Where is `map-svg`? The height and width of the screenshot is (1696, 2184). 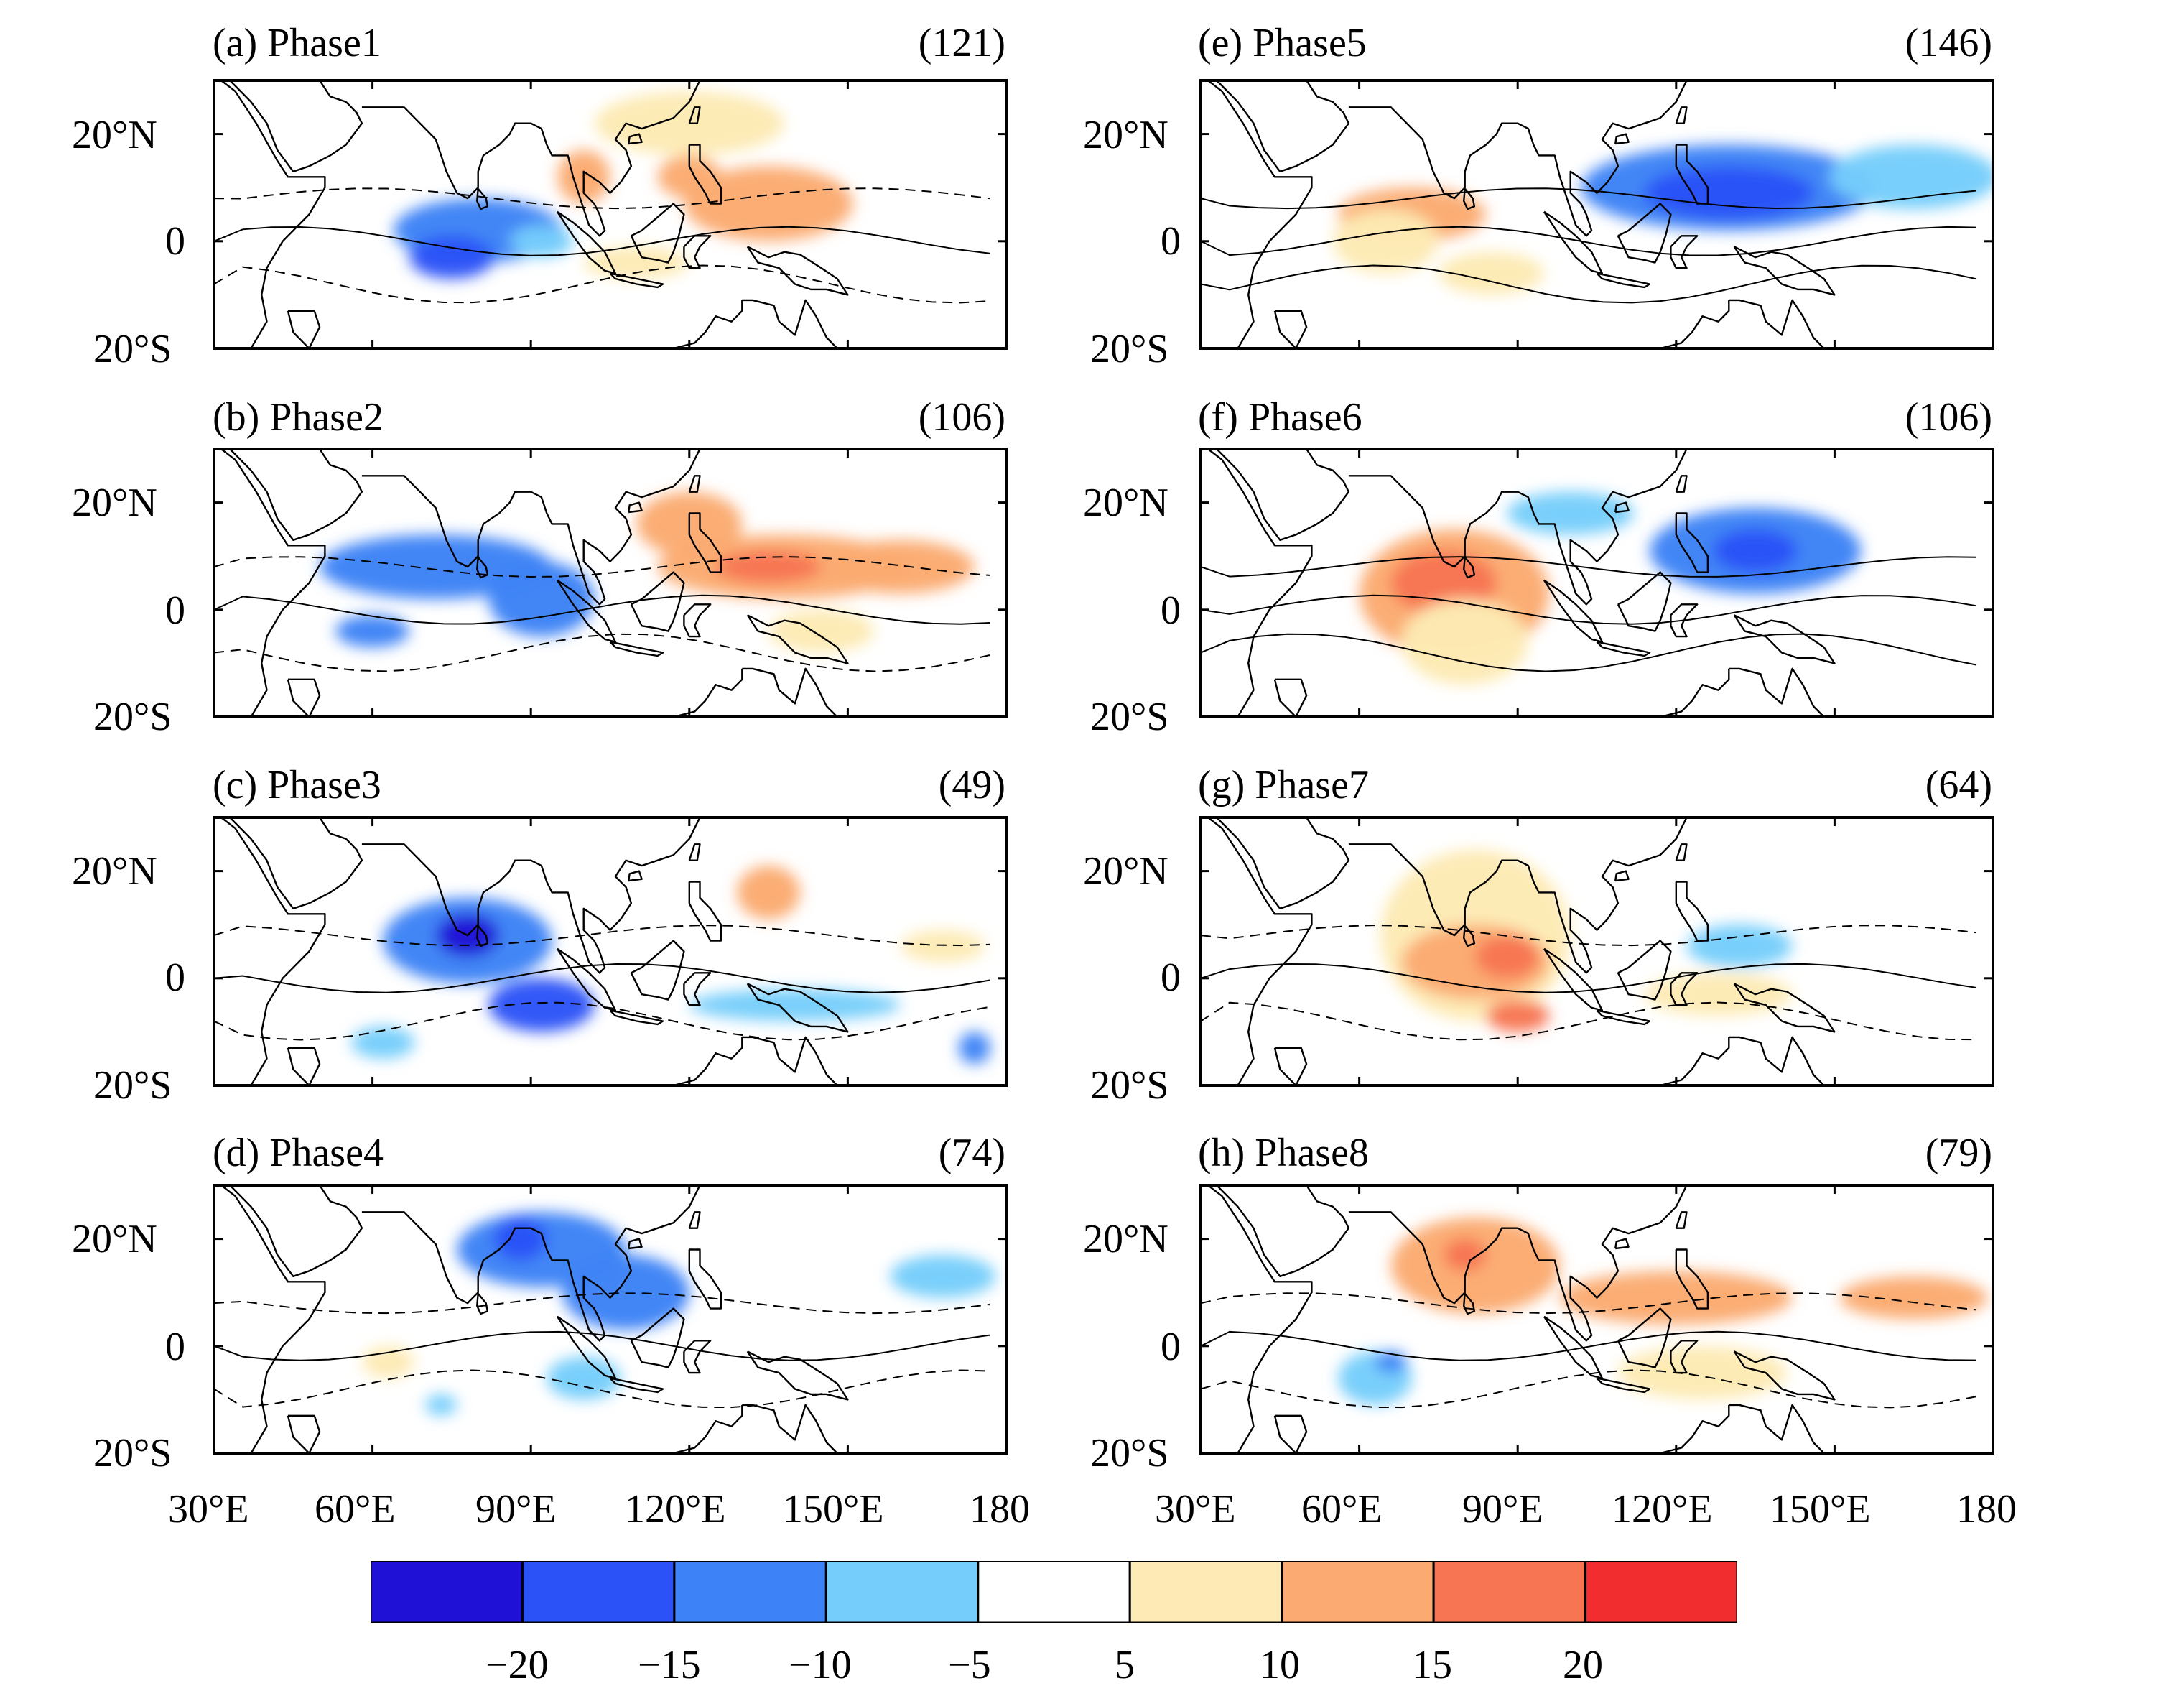
map-svg is located at coordinates (610, 951).